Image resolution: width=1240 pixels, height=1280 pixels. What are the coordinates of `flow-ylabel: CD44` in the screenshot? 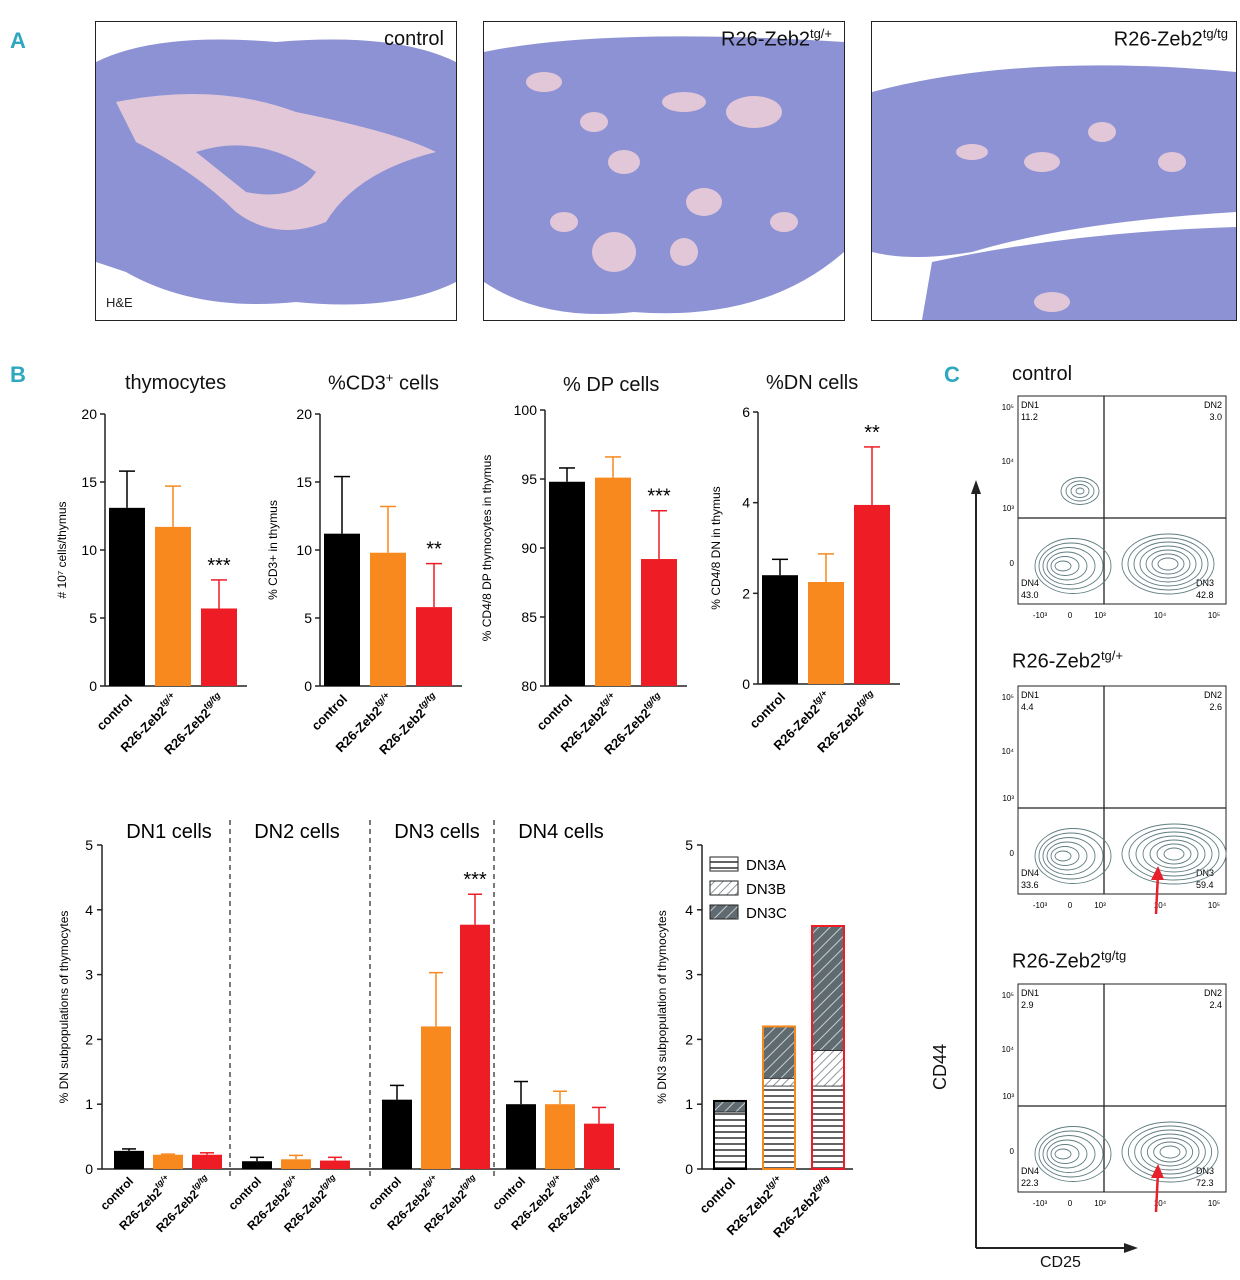 It's located at (940, 1066).